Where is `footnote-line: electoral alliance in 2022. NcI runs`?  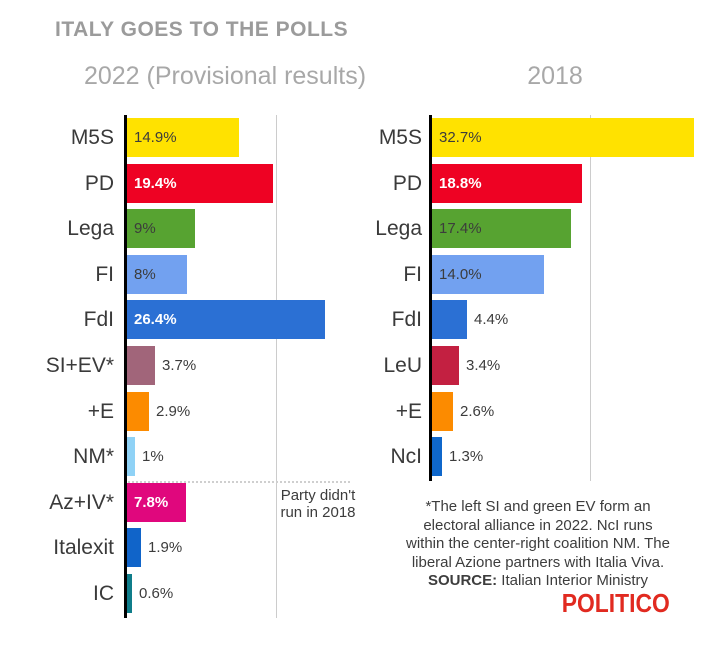 footnote-line: electoral alliance in 2022. NcI runs is located at coordinates (538, 525).